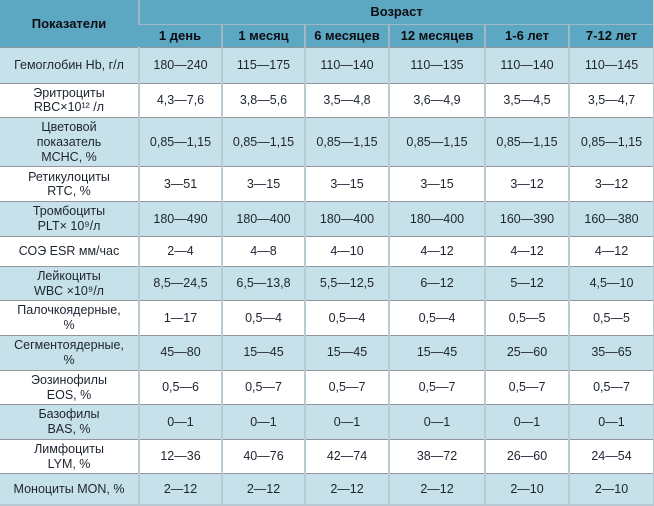 The width and height of the screenshot is (654, 506). Describe the element at coordinates (263, 64) in the screenshot. I see `value-cell: 115—175` at that location.